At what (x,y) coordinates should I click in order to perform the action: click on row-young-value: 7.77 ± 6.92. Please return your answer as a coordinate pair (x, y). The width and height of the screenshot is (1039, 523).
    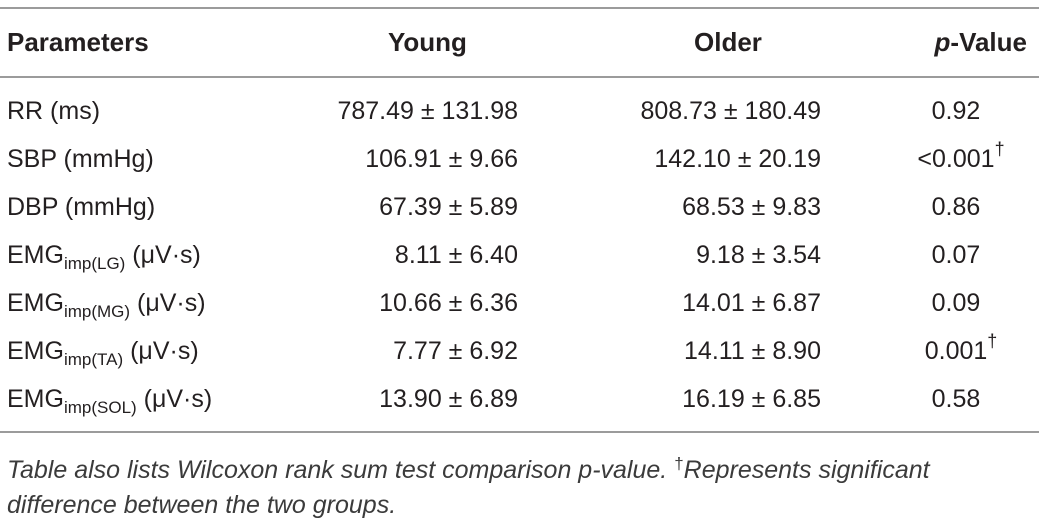
    Looking at the image, I should click on (455, 351).